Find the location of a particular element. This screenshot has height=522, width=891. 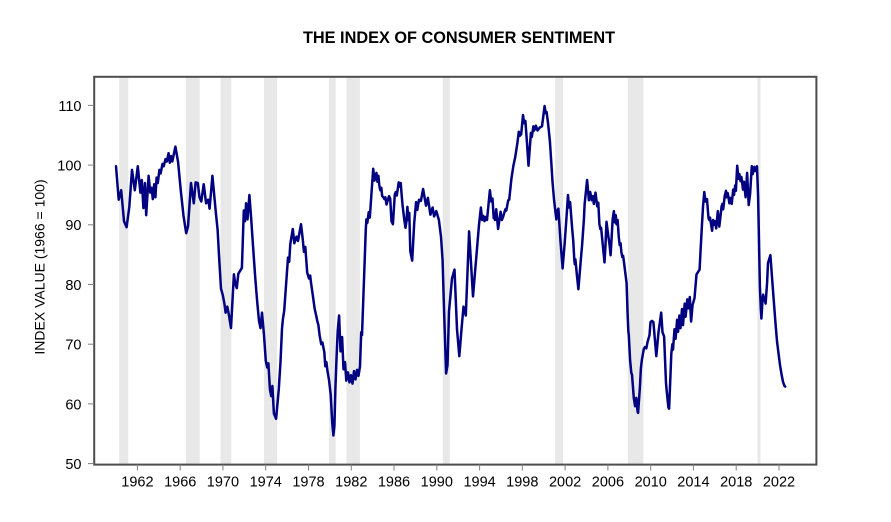

svg-text: 2014 is located at coordinates (693, 483).